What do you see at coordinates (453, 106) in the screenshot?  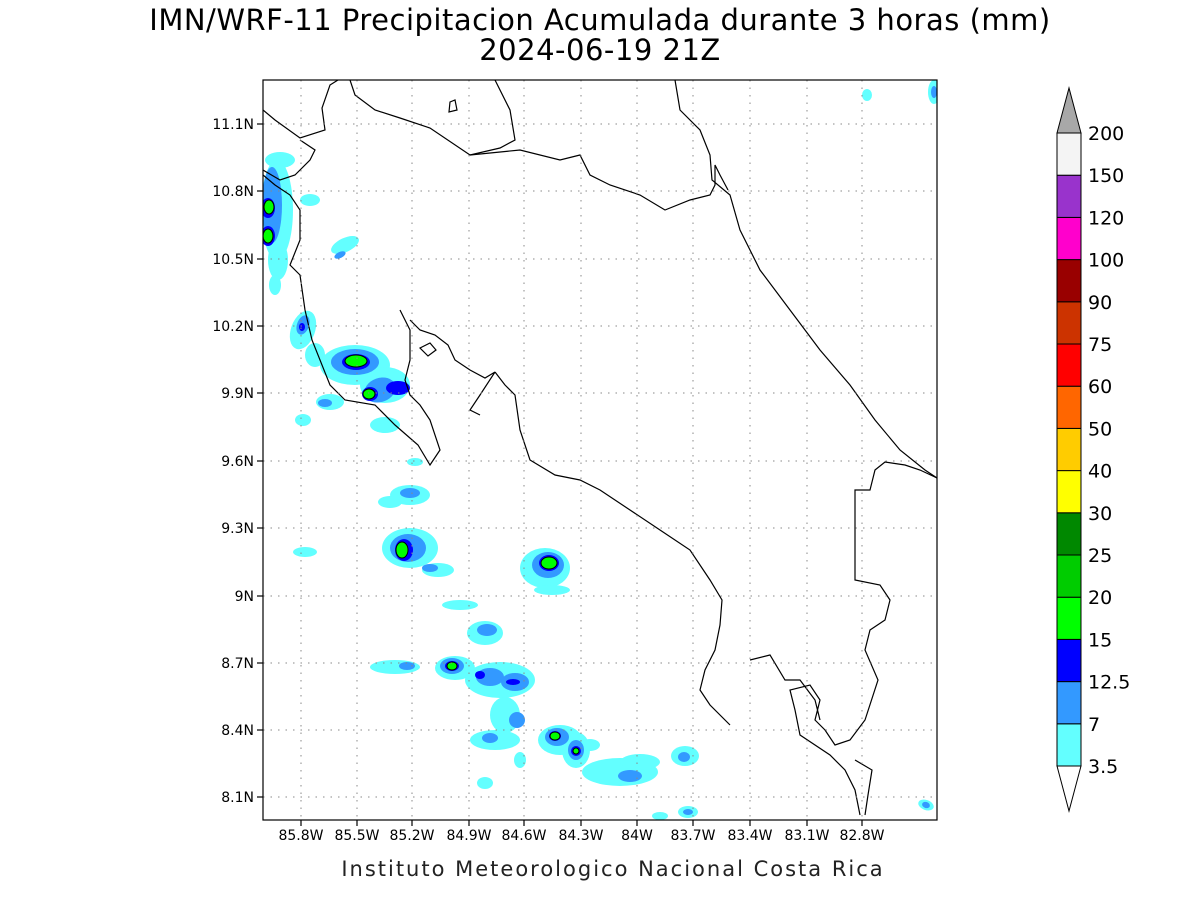 I see `small-island` at bounding box center [453, 106].